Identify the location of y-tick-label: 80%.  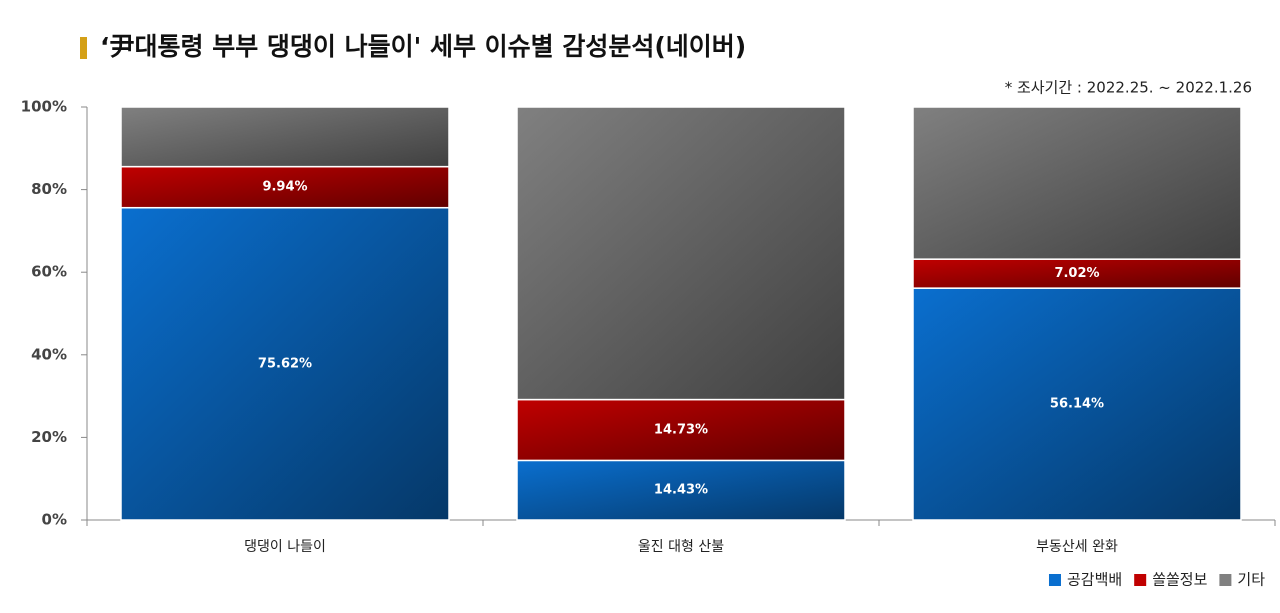
(49, 189).